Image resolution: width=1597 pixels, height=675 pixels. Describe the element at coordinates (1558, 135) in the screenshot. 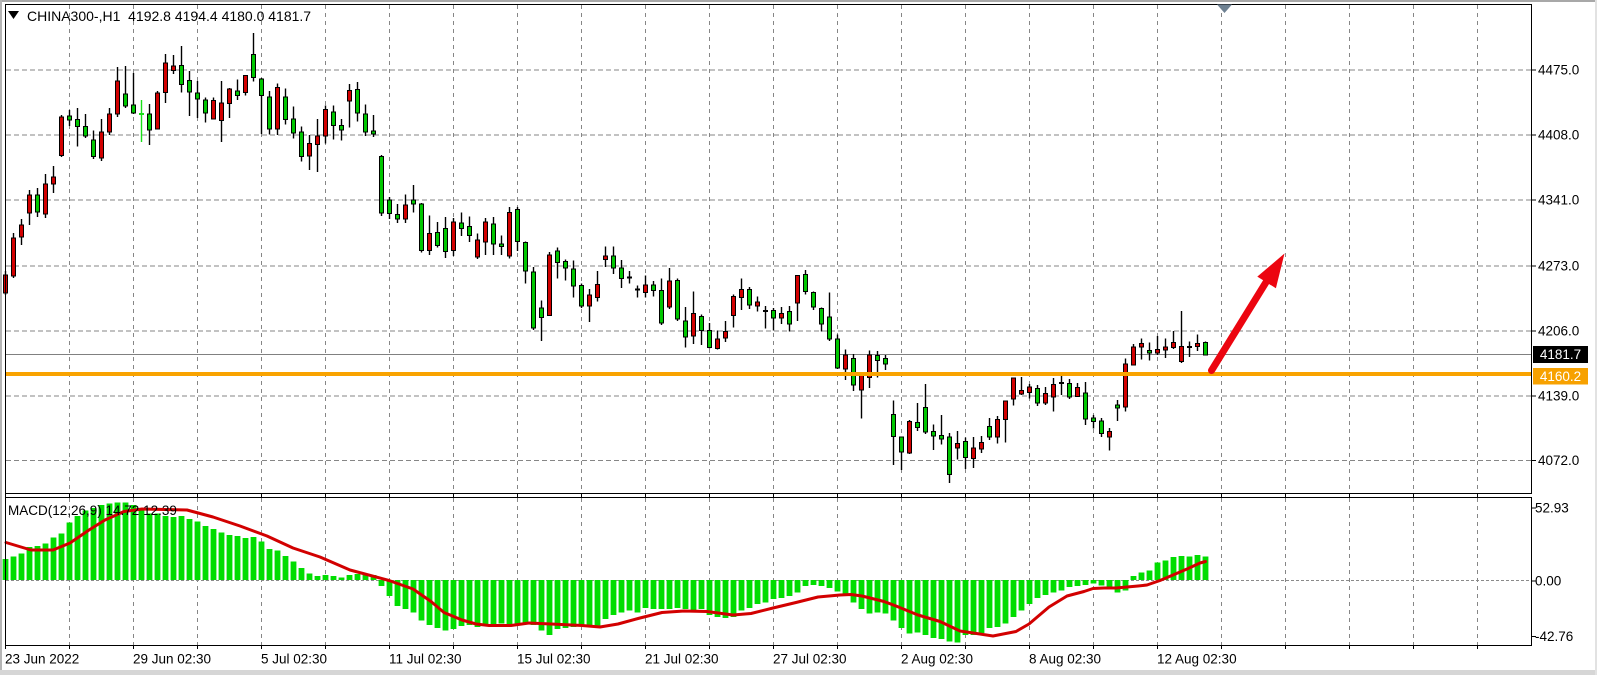

I see `svg-text: 4408.0` at that location.